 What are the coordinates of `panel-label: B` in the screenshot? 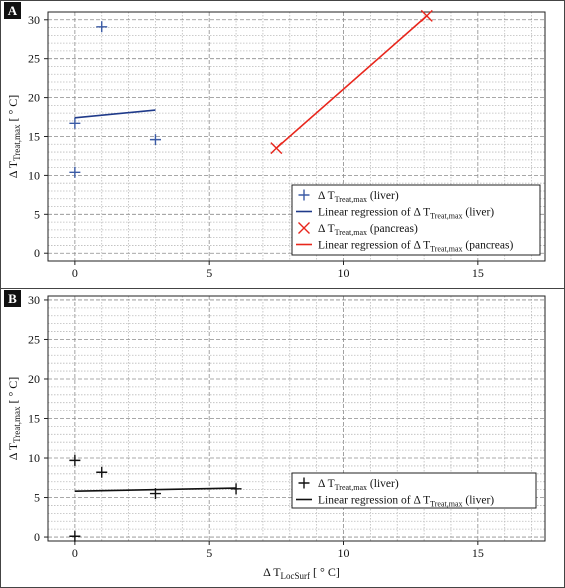 It's located at (12, 298).